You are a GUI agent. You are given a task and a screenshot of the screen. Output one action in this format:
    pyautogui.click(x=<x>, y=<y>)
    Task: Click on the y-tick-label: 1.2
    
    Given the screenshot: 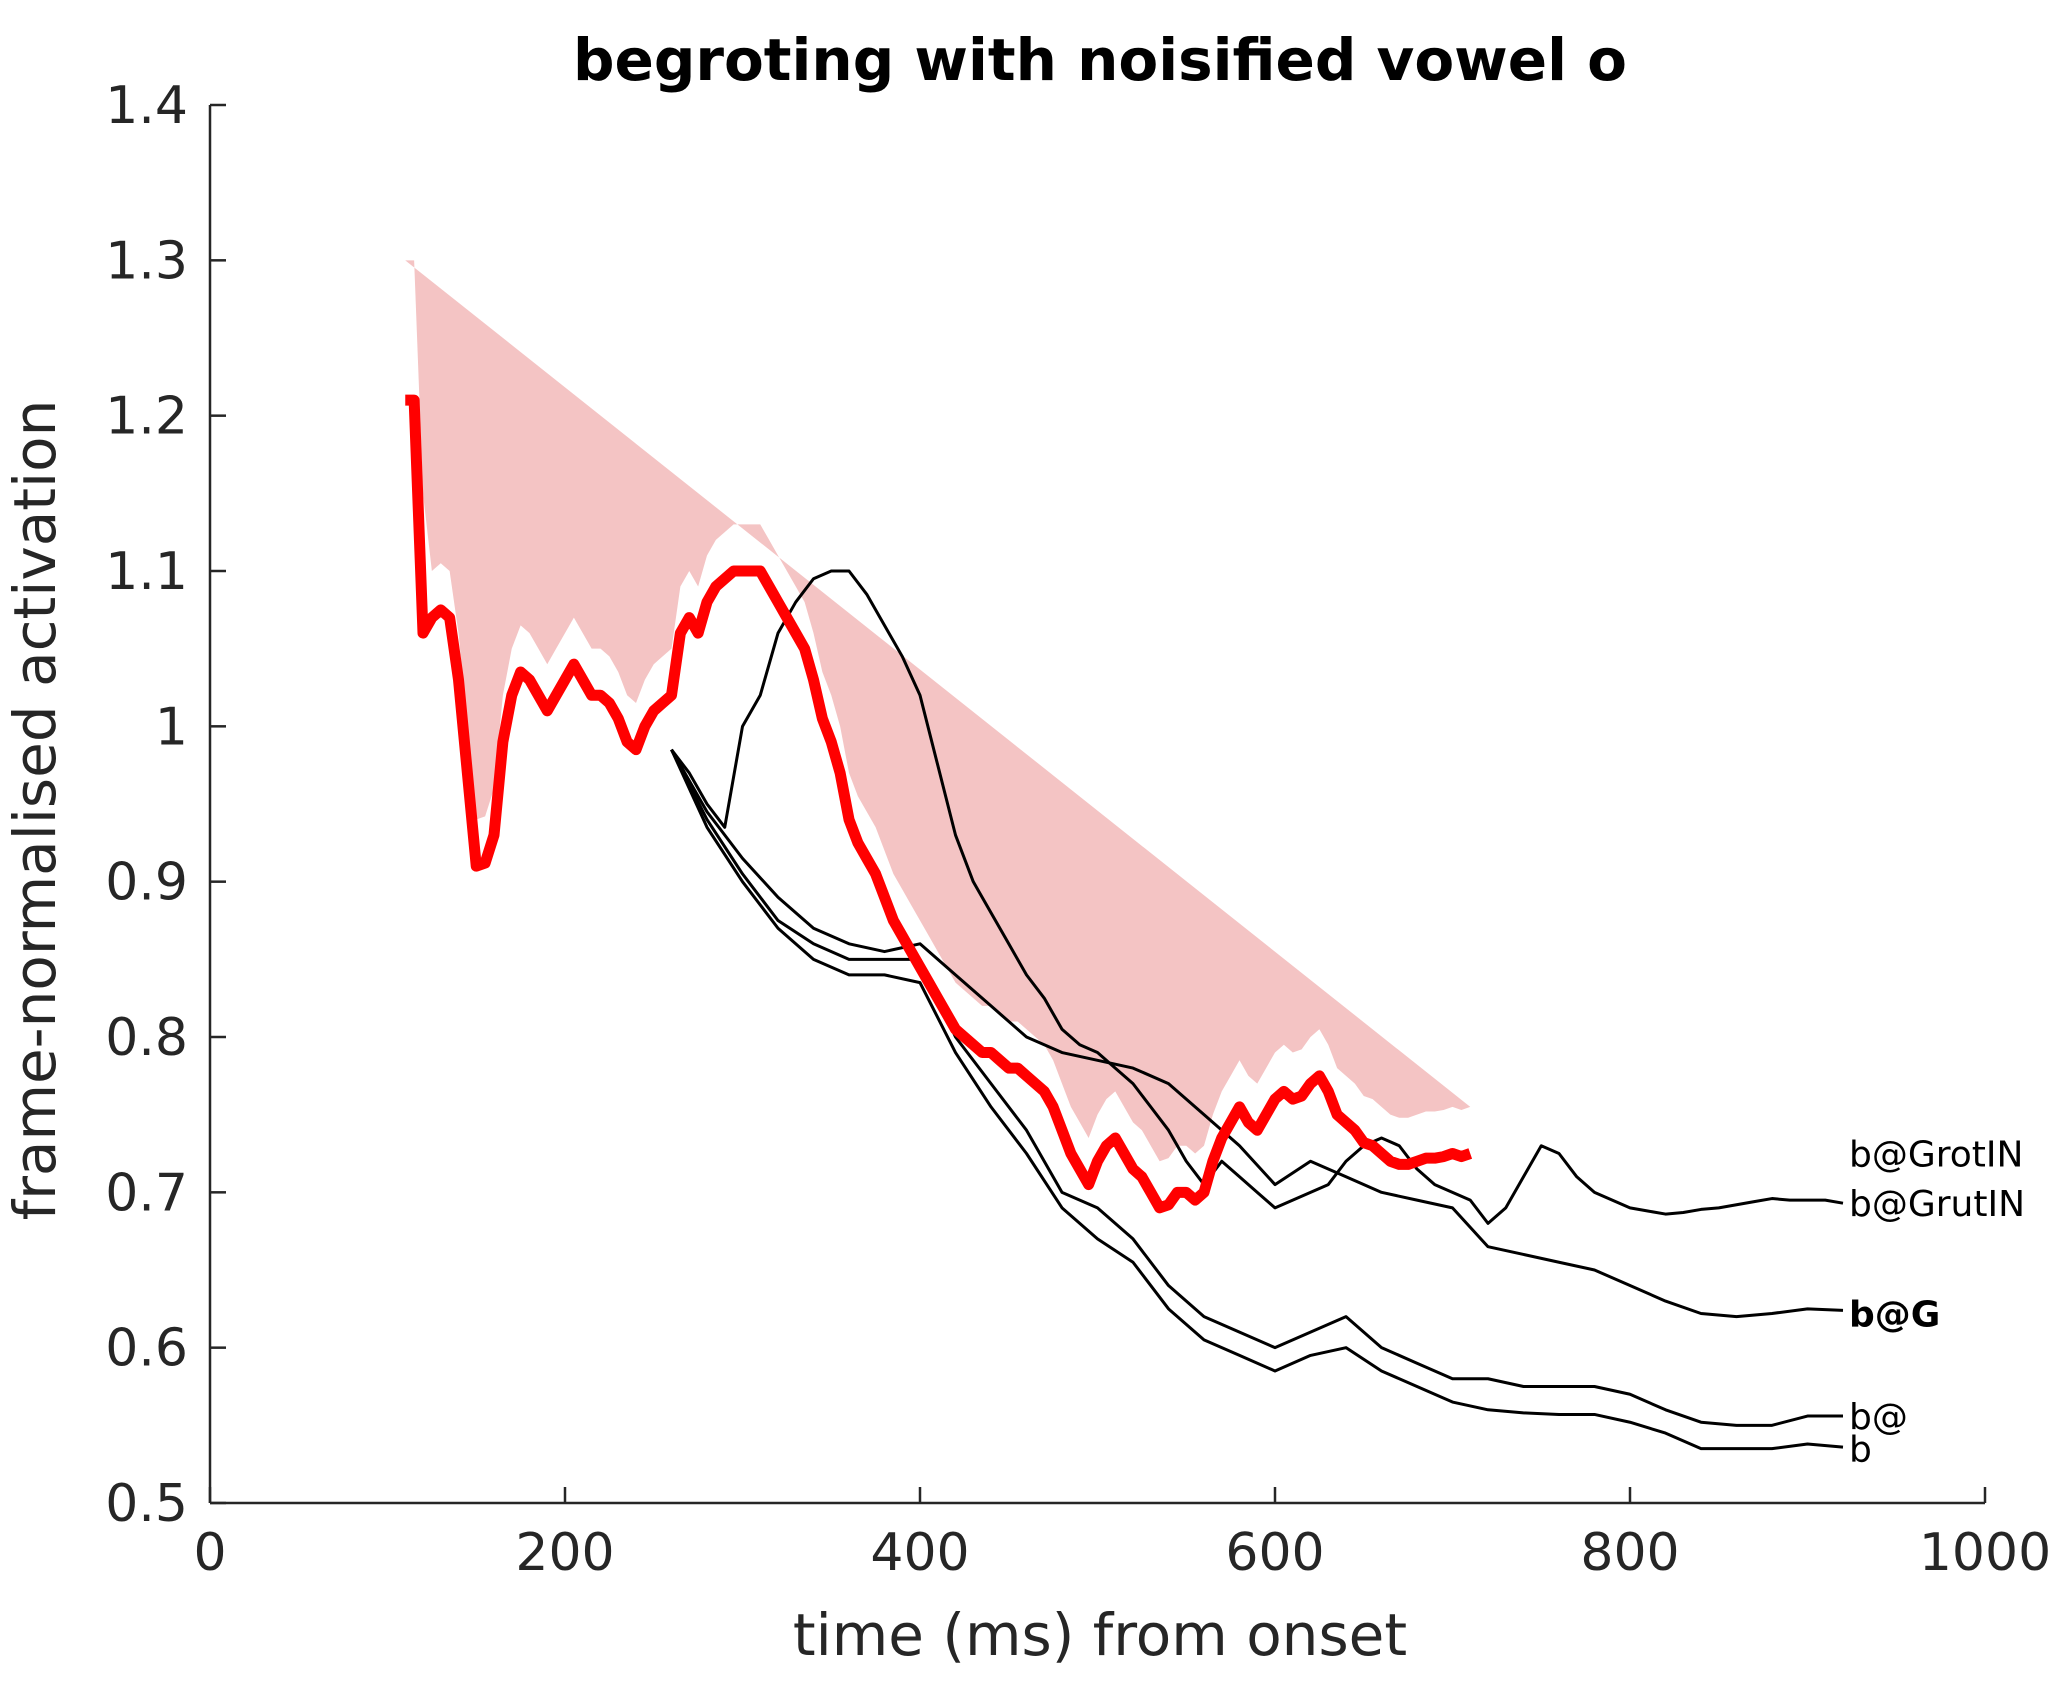 What is the action you would take?
    pyautogui.click(x=146, y=417)
    